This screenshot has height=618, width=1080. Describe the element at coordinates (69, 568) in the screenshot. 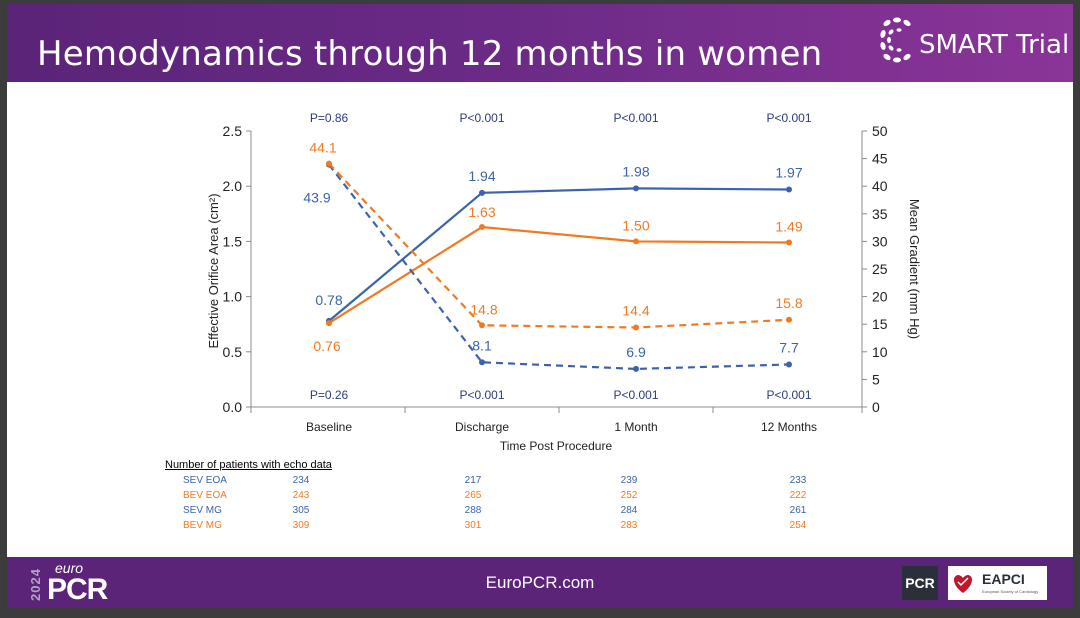

I see `europcr-euro-text: euro` at that location.